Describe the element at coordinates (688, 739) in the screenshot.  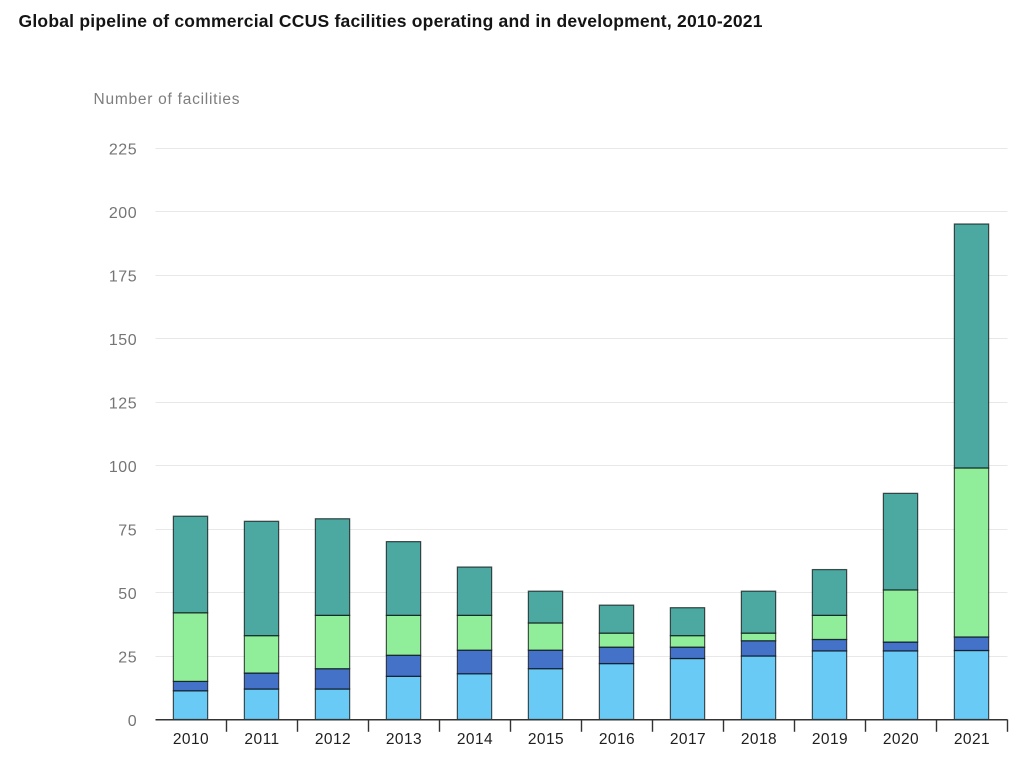
I see `svg-text: 2017` at that location.